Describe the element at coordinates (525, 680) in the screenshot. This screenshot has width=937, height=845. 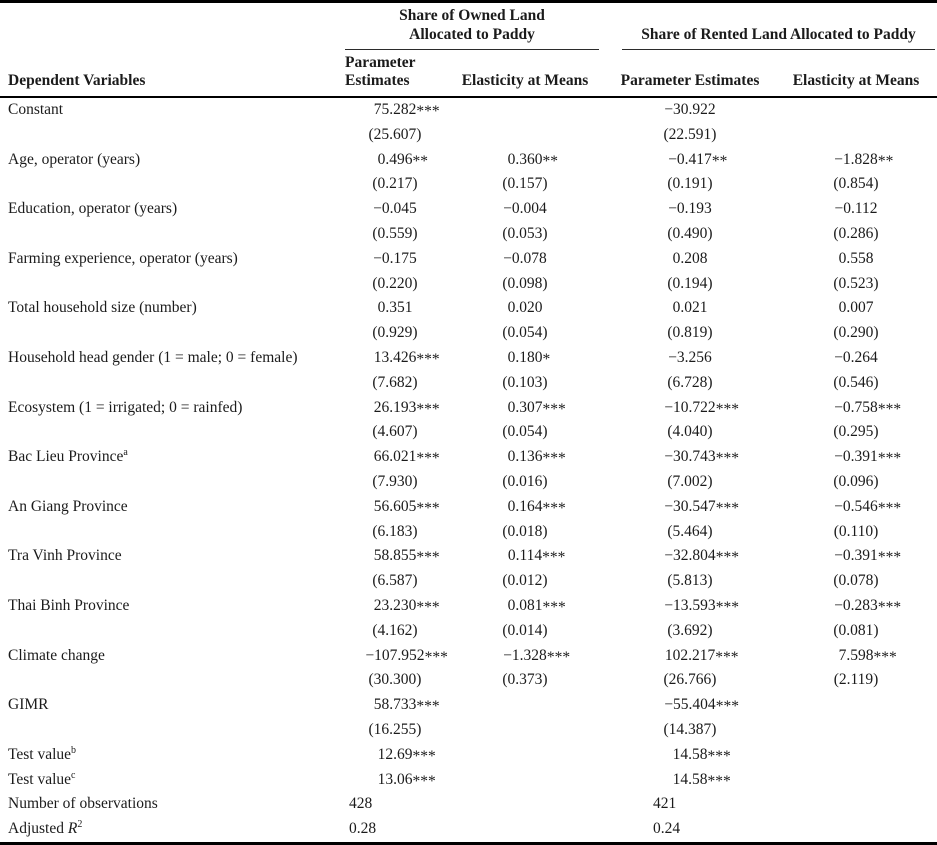
I see `value-number: (0.373)` at that location.